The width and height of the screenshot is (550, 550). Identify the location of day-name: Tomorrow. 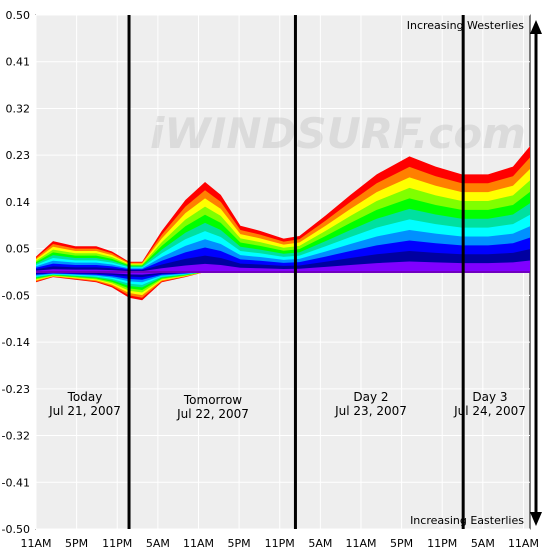
(212, 400).